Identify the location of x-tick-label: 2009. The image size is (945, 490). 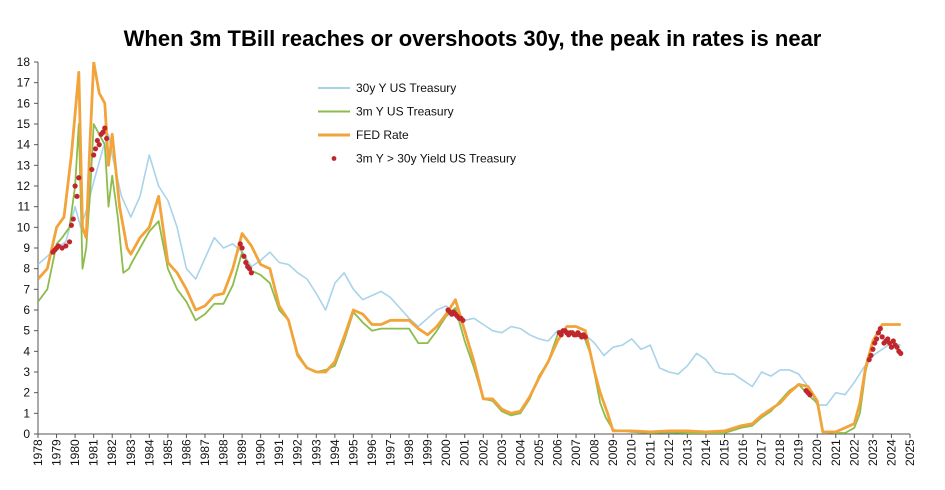
(613, 452).